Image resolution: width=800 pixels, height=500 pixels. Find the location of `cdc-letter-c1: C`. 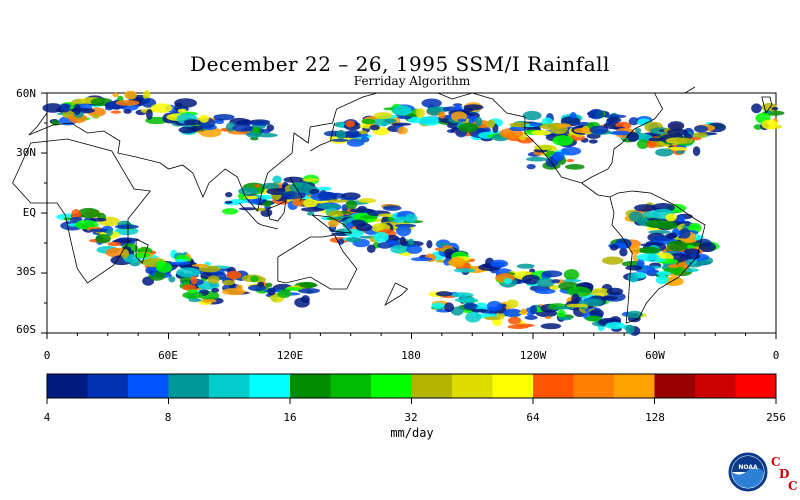

cdc-letter-c1: C is located at coordinates (776, 462).